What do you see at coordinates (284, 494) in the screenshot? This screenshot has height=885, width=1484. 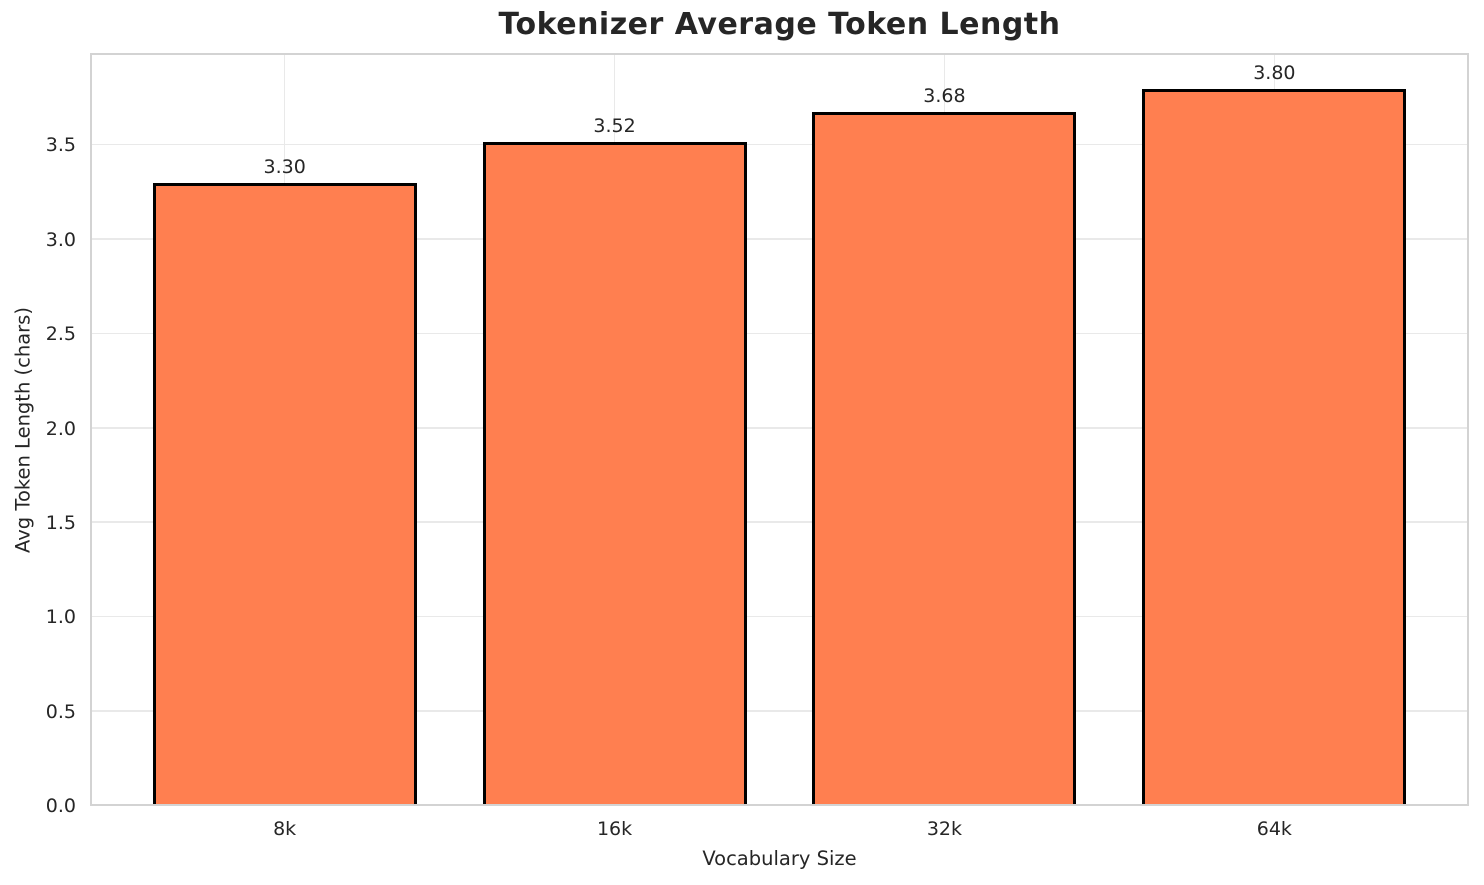 I see `bar-8k` at bounding box center [284, 494].